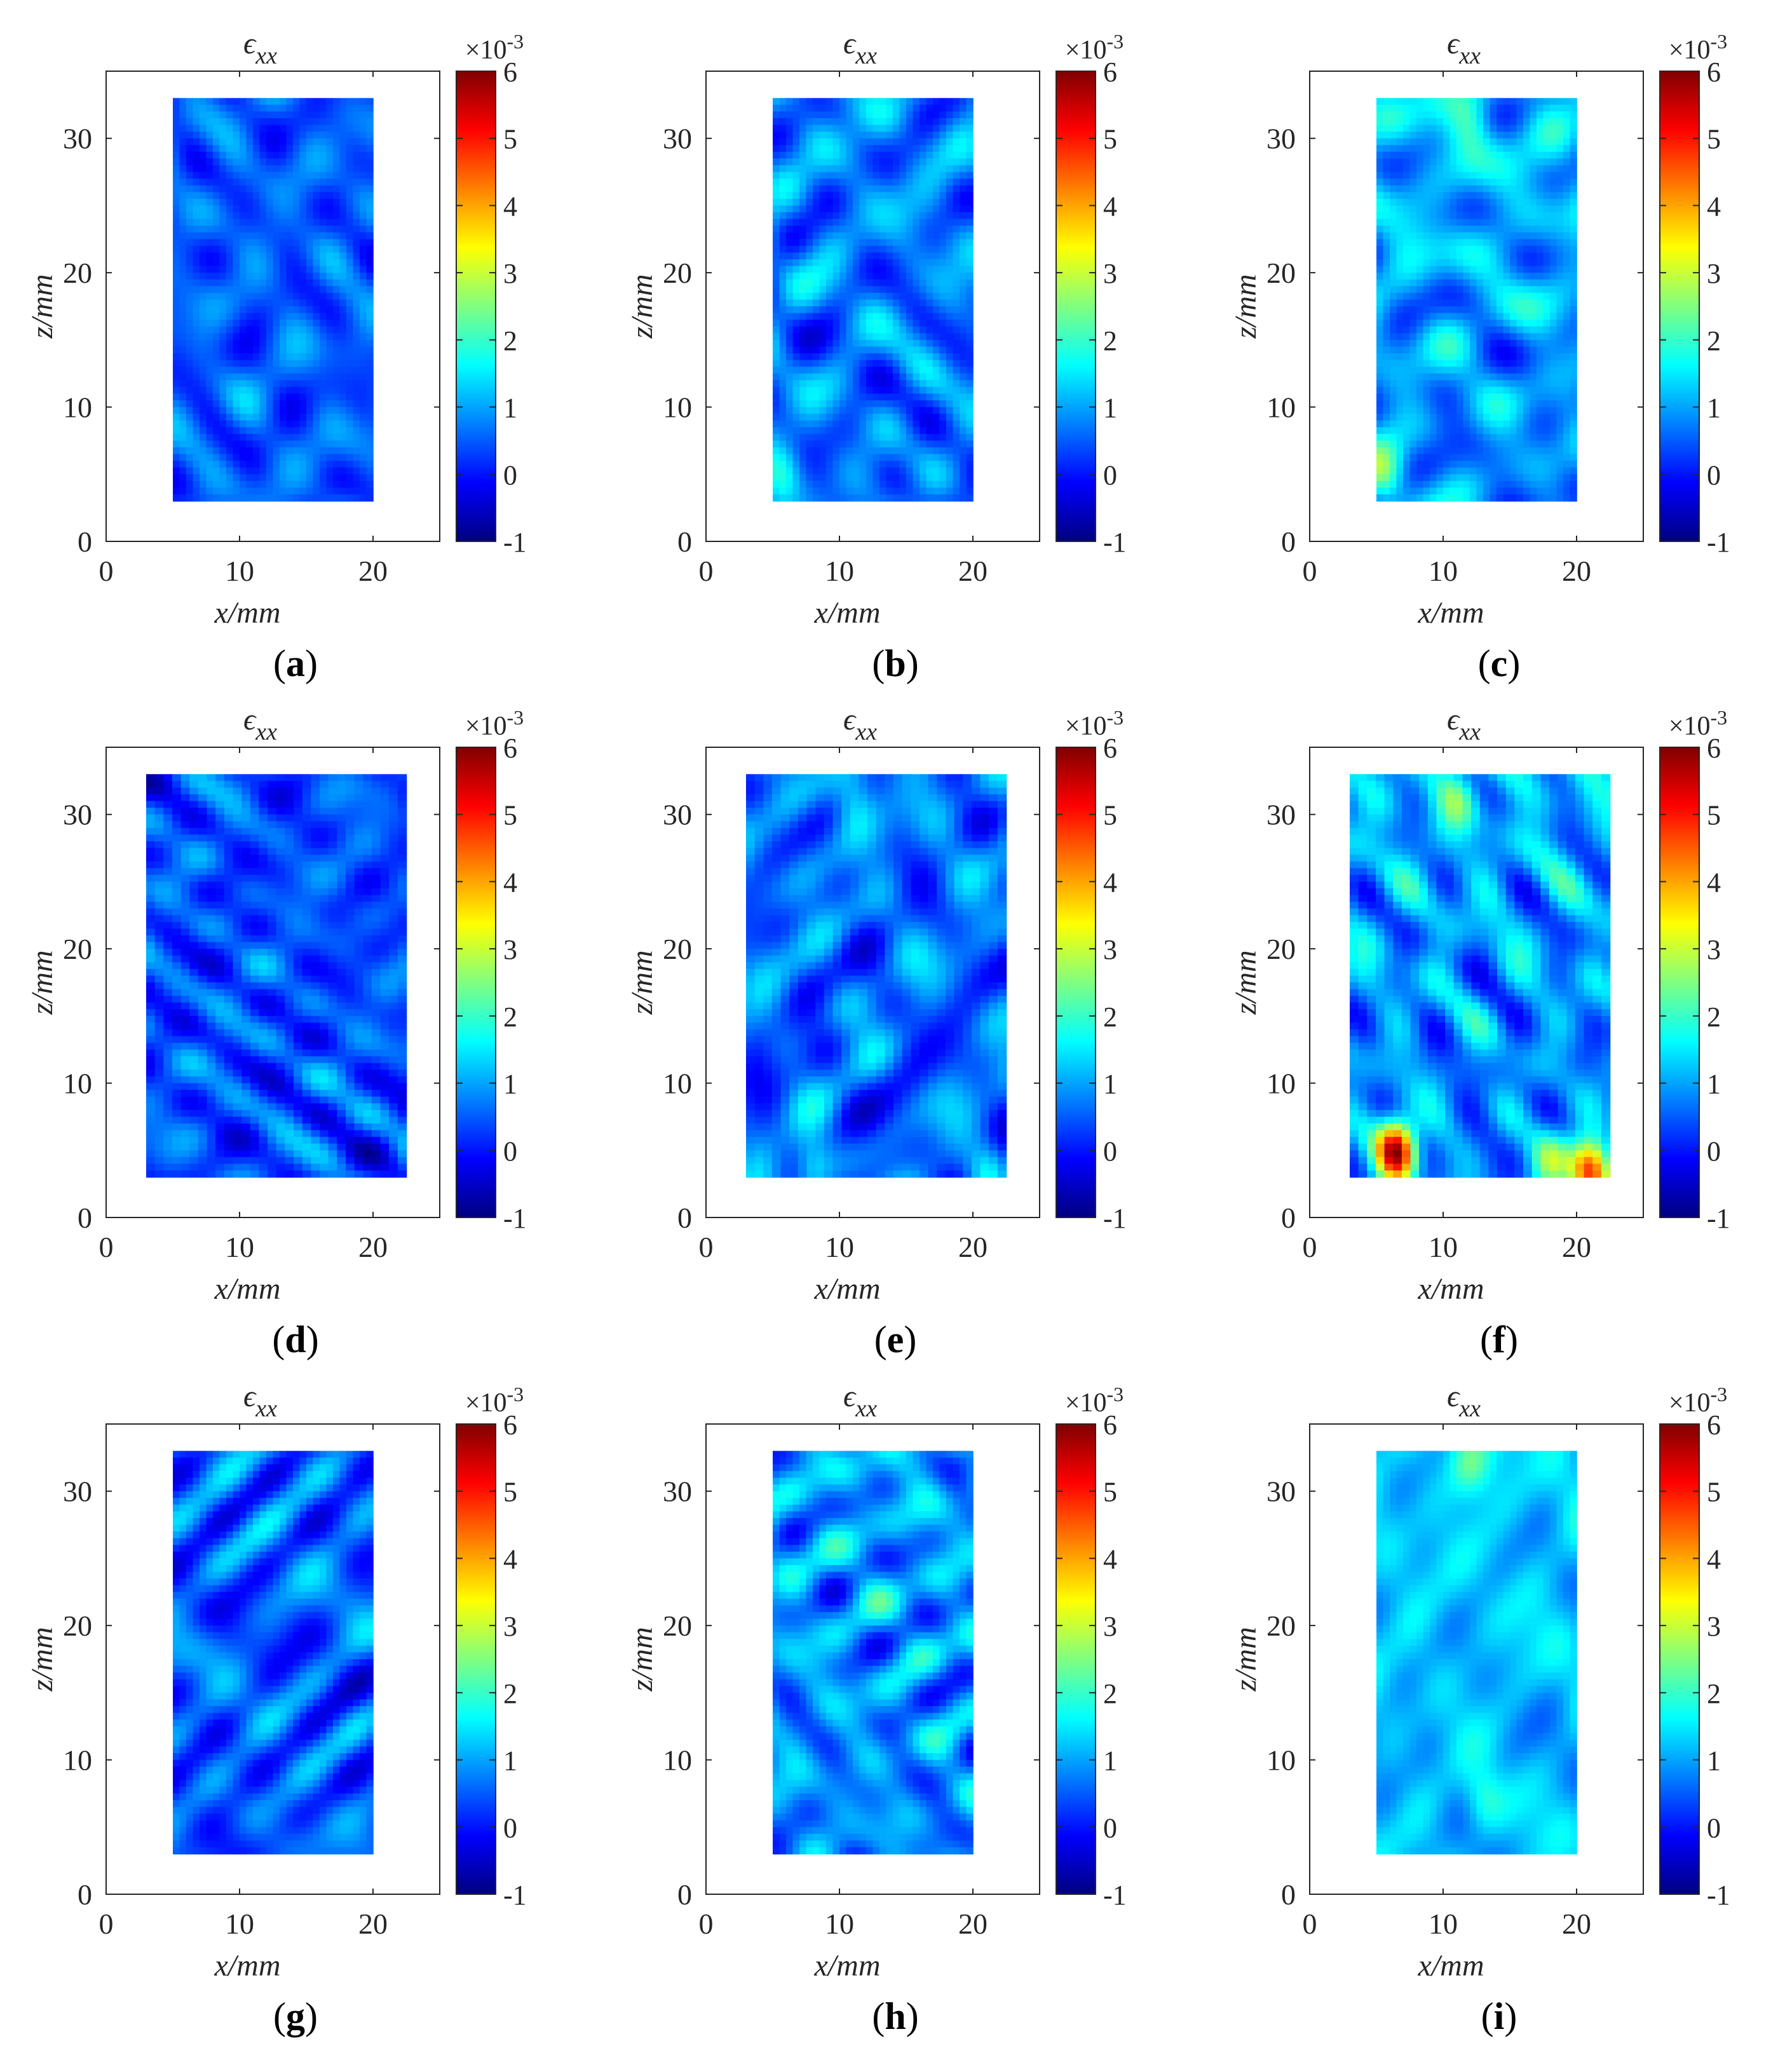  Describe the element at coordinates (866, 56) in the screenshot. I see `title-subscript: xx` at that location.